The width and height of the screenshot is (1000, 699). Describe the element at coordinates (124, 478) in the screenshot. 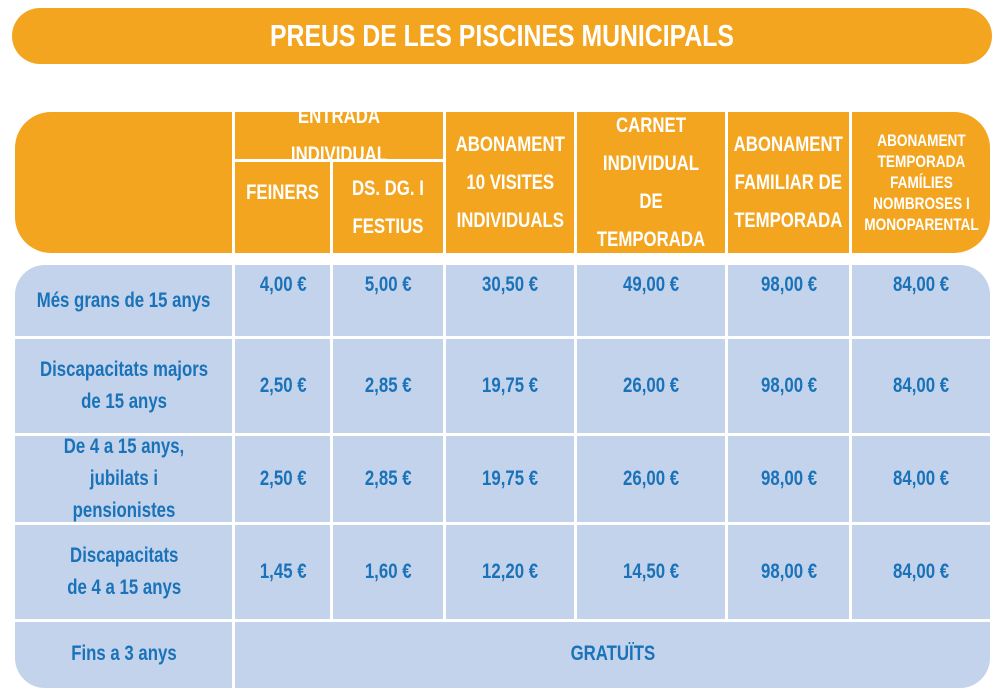

I see `row-label: De 4 a 15 anys, jubilats i pensionistes` at that location.